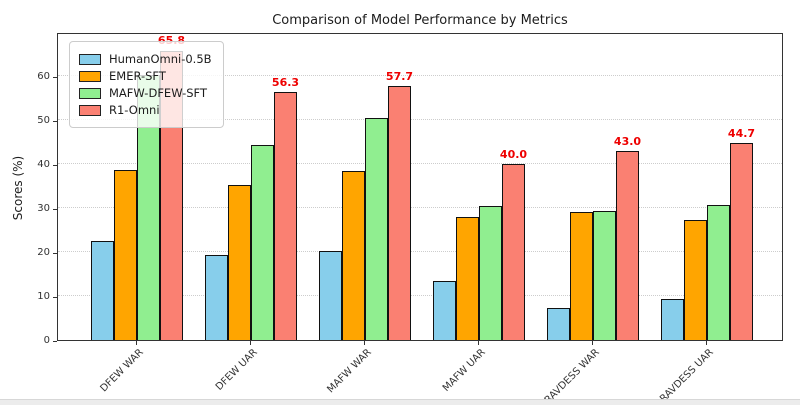 The image size is (800, 406). What do you see at coordinates (43, 164) in the screenshot?
I see `y-tick-label-40: 40` at bounding box center [43, 164].